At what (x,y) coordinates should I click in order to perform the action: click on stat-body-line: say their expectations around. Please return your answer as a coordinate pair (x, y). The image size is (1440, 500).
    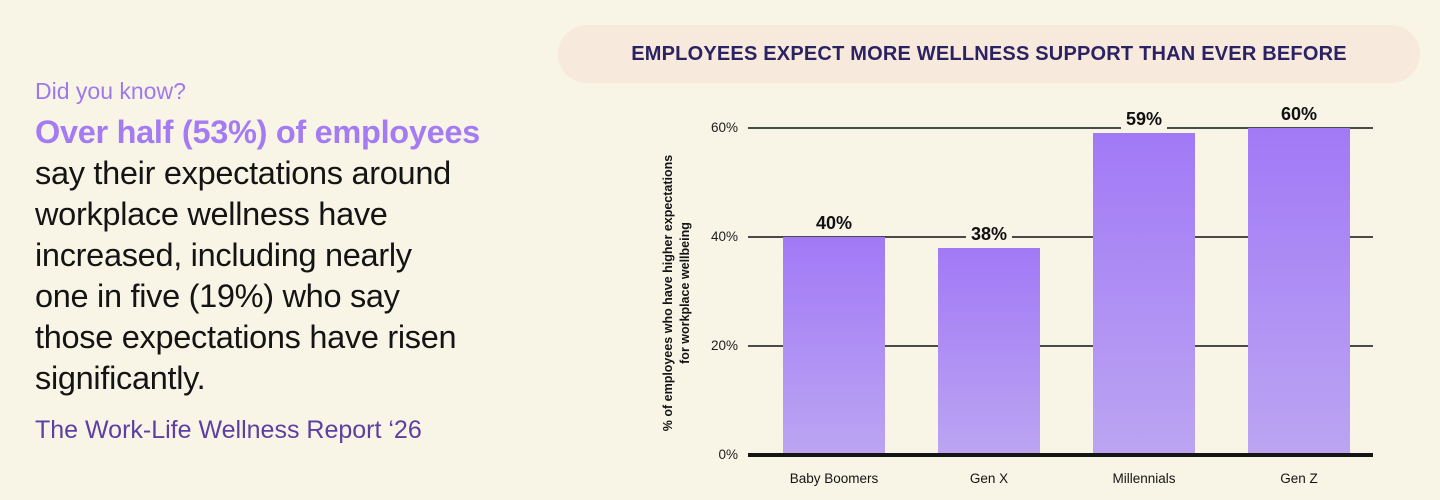
    Looking at the image, I should click on (243, 173).